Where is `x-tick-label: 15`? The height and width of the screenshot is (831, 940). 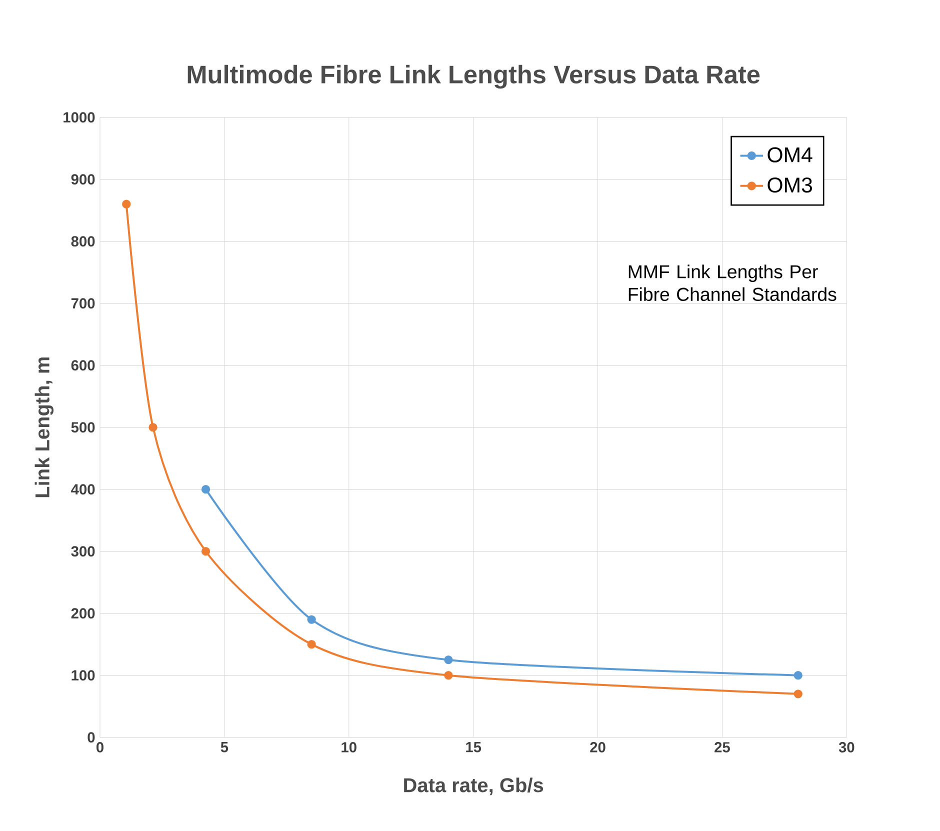 x-tick-label: 15 is located at coordinates (474, 747).